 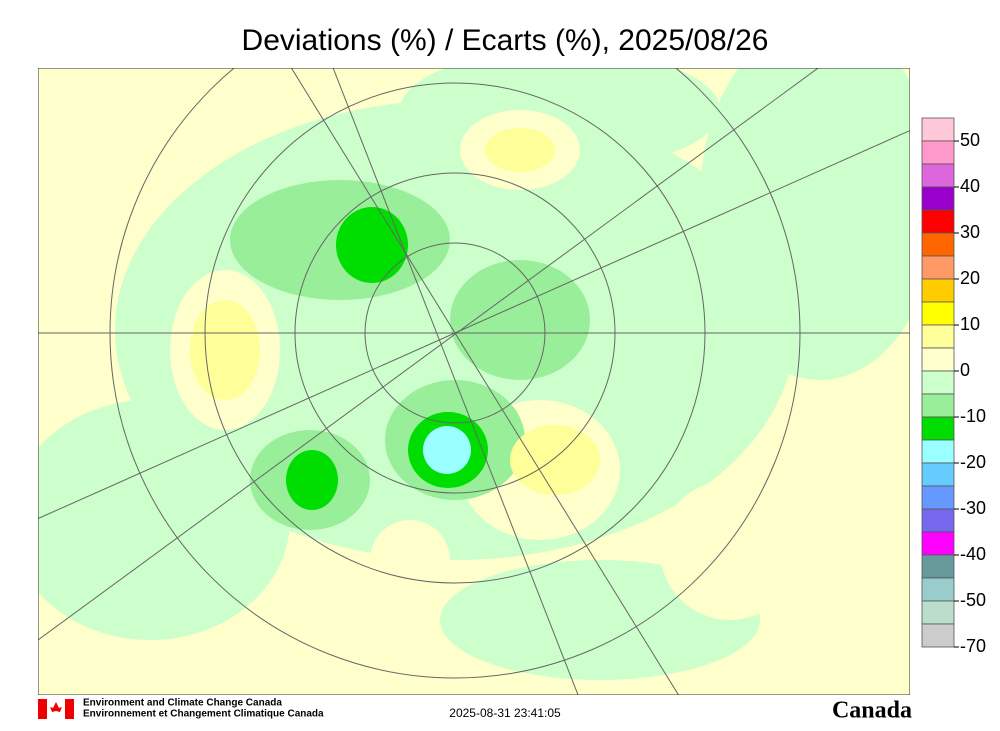 I want to click on colorbar-label: 30, so click(x=970, y=232).